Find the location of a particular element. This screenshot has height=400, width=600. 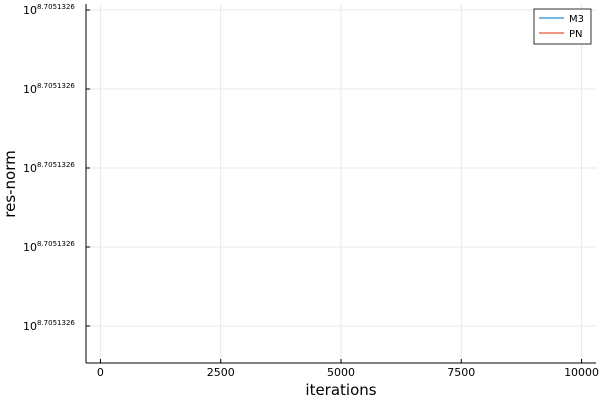

legend-label-pn: PN is located at coordinates (576, 34).